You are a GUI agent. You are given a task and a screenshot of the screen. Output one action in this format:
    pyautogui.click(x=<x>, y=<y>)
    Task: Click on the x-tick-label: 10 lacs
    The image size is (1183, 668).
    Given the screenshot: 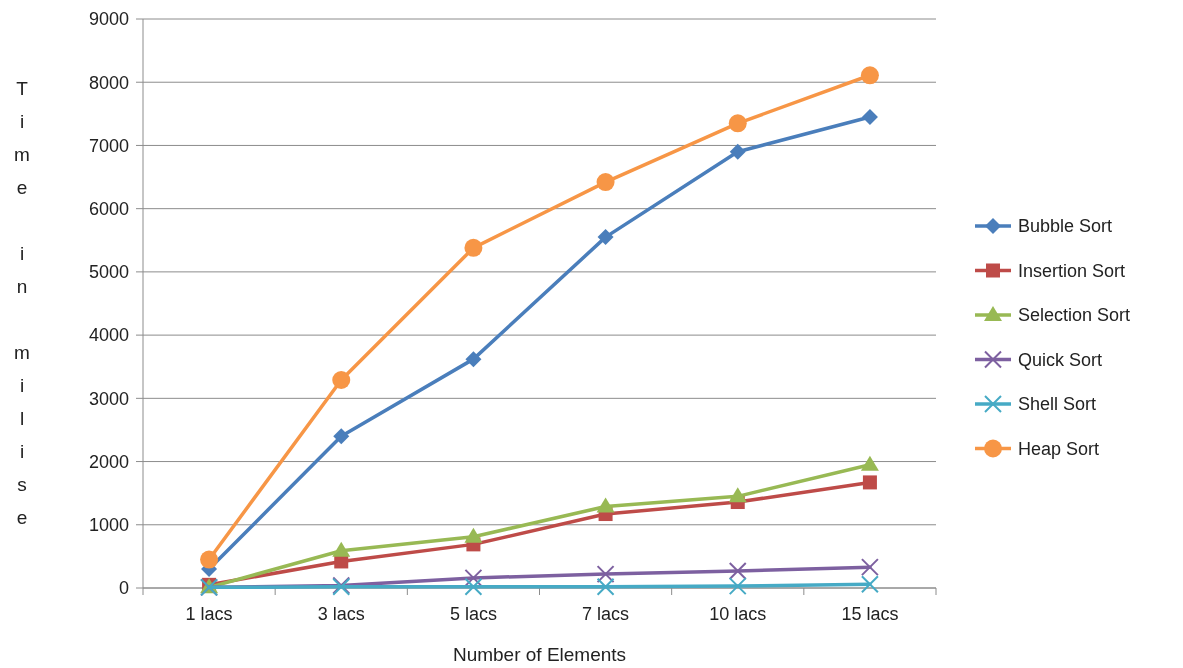 What is the action you would take?
    pyautogui.click(x=738, y=614)
    